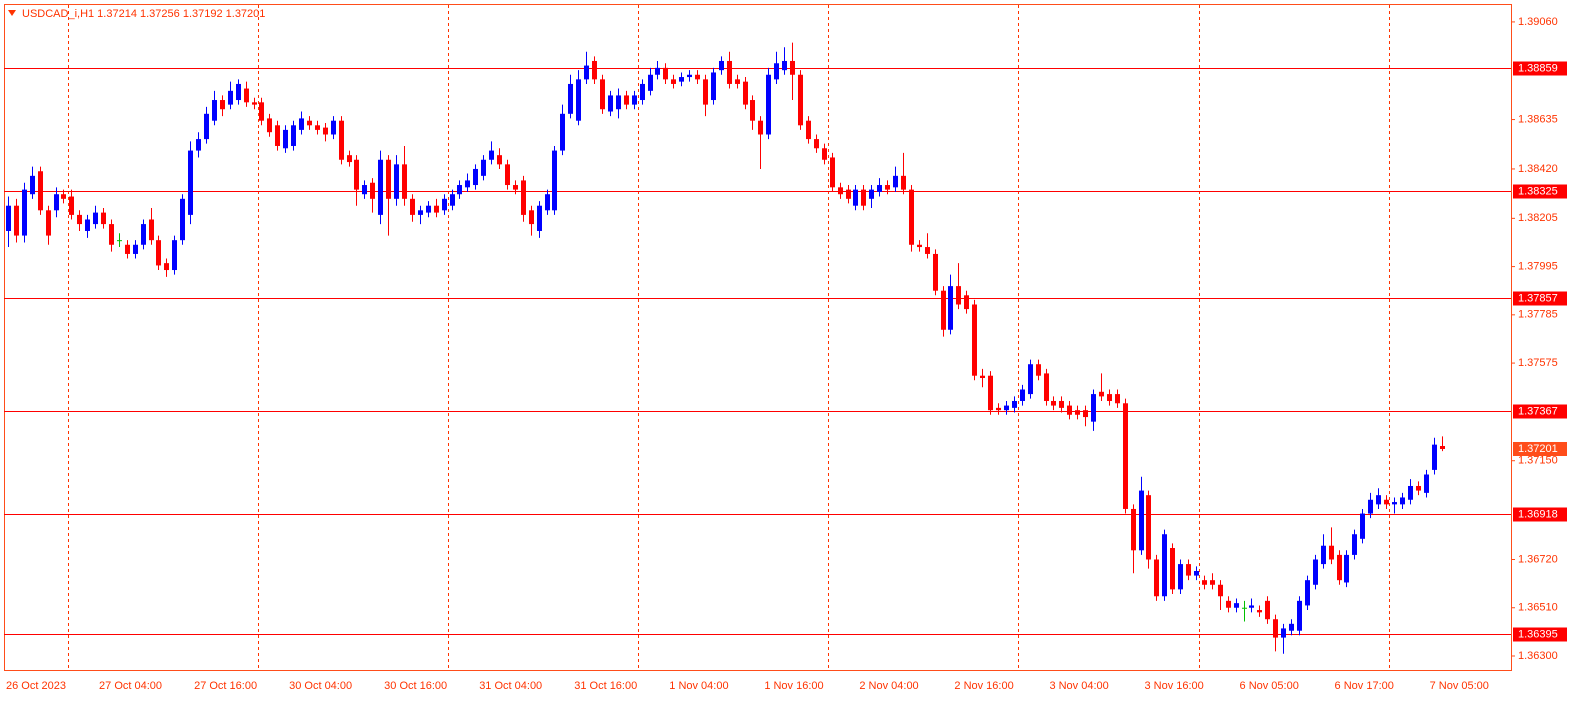 The width and height of the screenshot is (1586, 713). I want to click on y-tick-label: 1.36300, so click(1538, 656).